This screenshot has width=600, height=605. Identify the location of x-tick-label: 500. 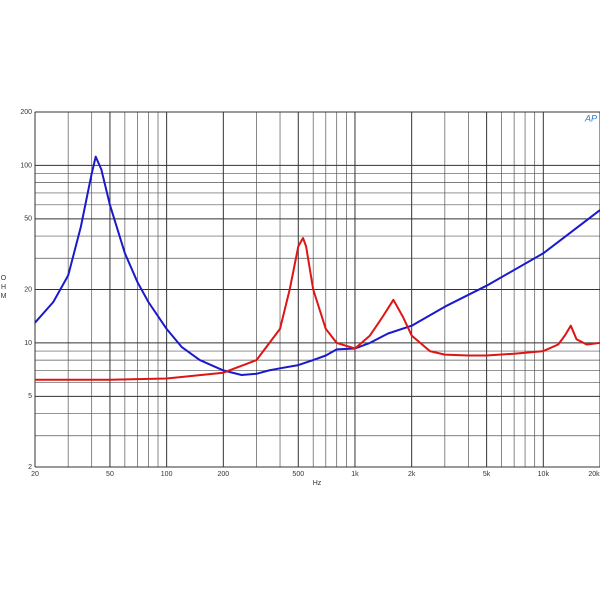
(298, 474).